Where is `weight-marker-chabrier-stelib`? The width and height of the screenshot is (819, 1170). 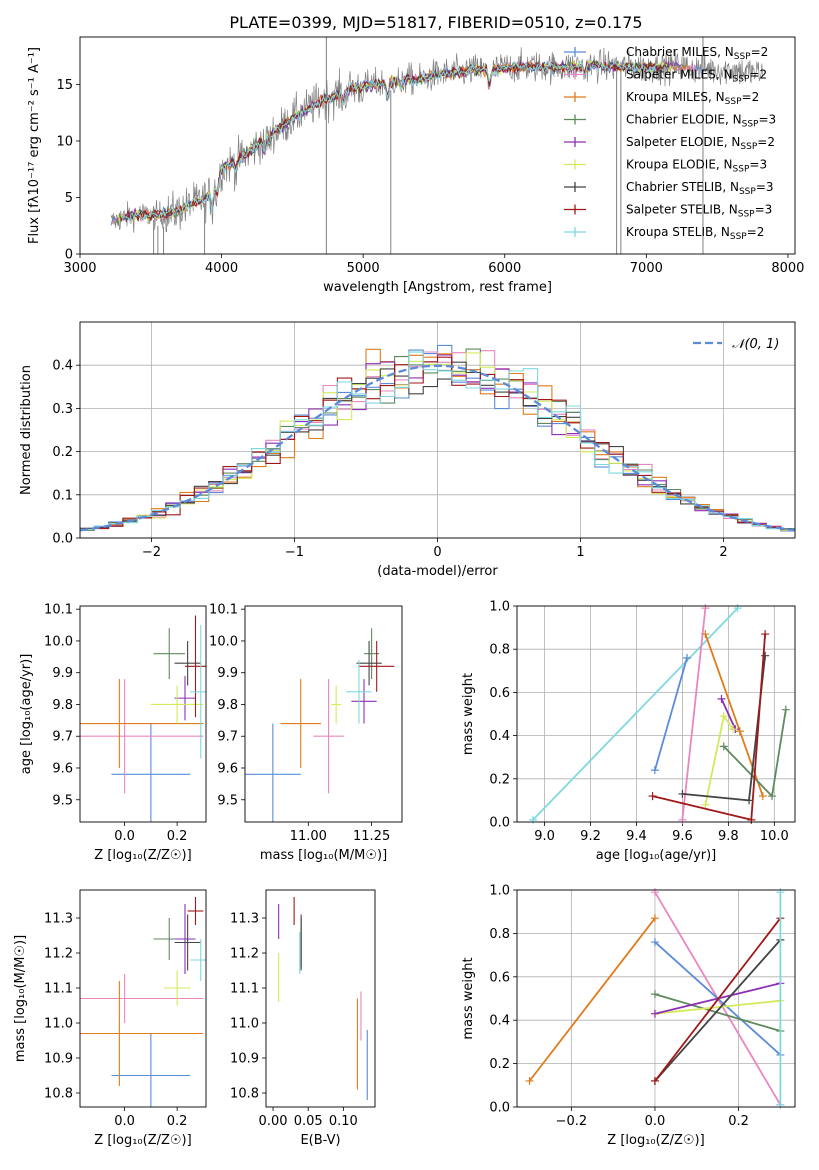
weight-marker-chabrier-stelib is located at coordinates (749, 800).